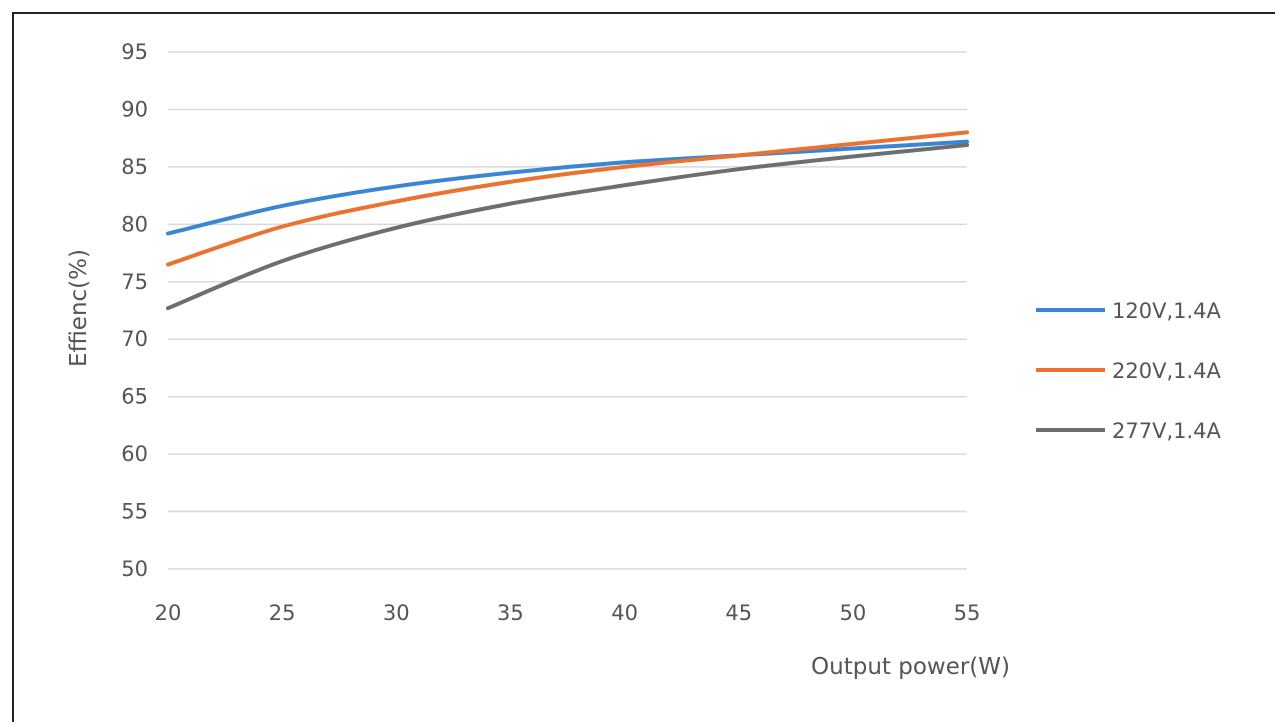  What do you see at coordinates (134, 569) in the screenshot?
I see `y-tick-label-50: 50` at bounding box center [134, 569].